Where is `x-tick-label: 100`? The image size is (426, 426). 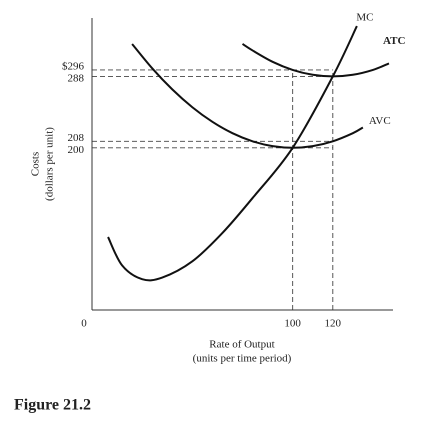
x-tick-label: 100 is located at coordinates (292, 324).